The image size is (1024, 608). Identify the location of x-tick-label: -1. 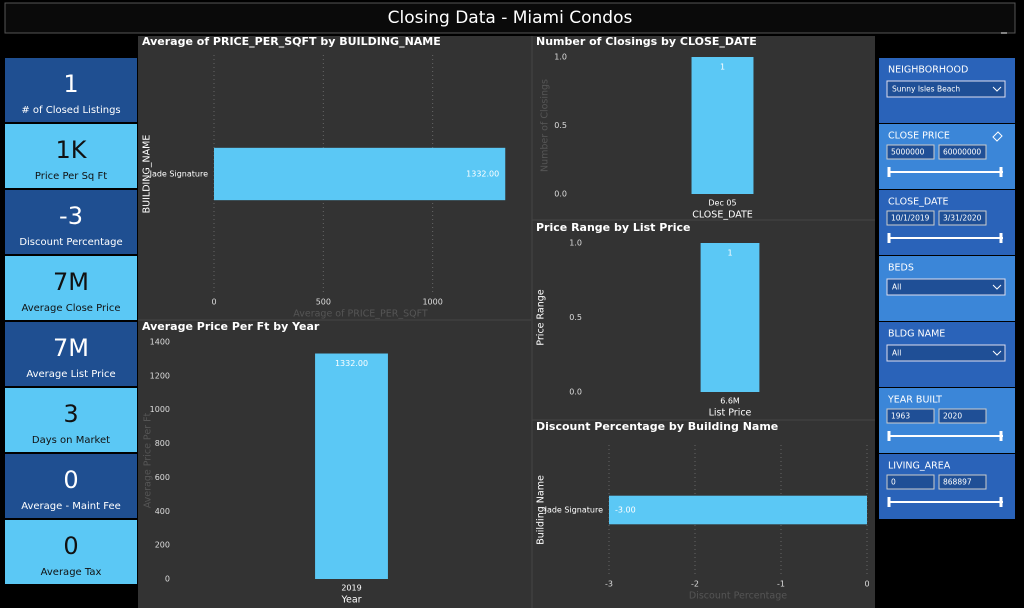
(781, 584).